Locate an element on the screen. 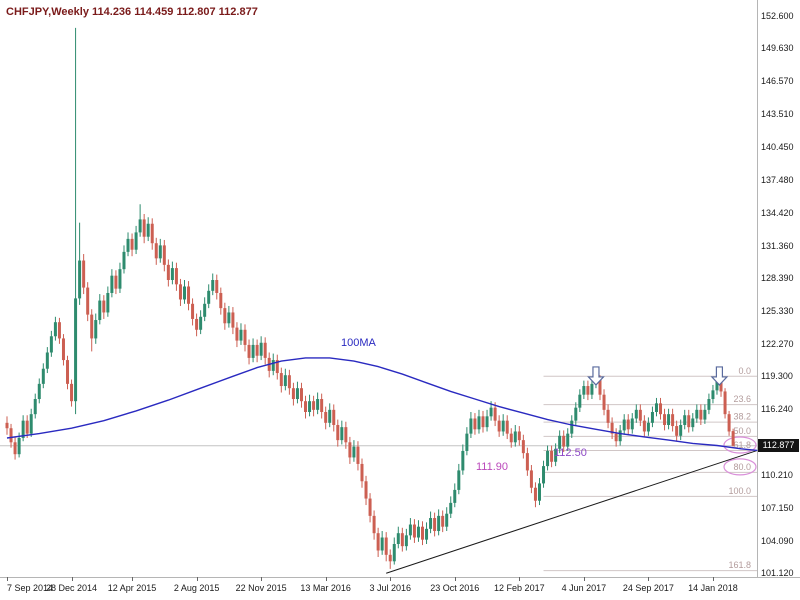 The height and width of the screenshot is (600, 800). price-axis-label: 143.510 is located at coordinates (777, 114).